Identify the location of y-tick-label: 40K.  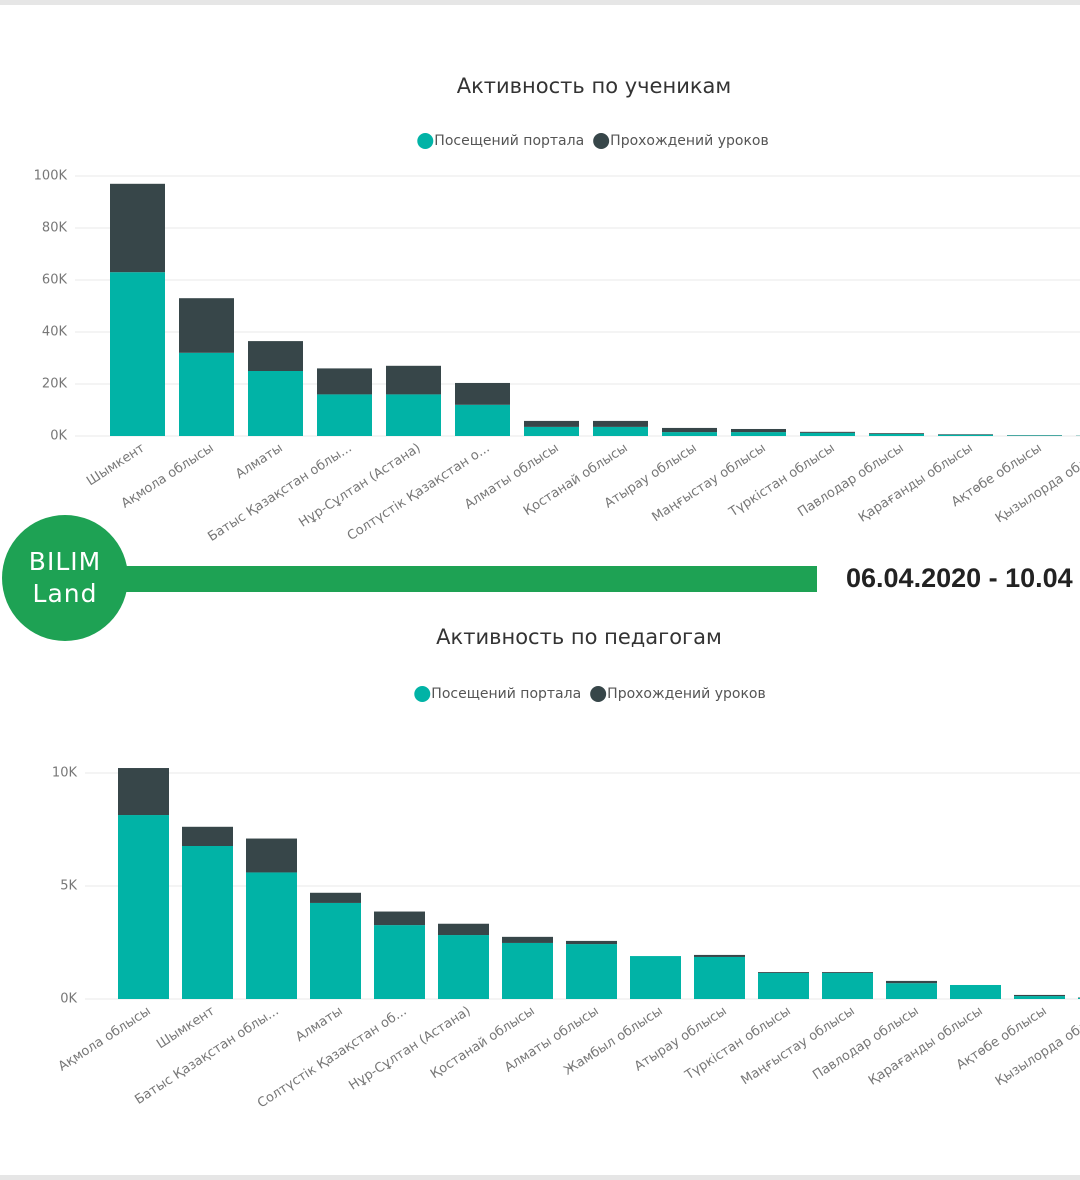
(55, 332).